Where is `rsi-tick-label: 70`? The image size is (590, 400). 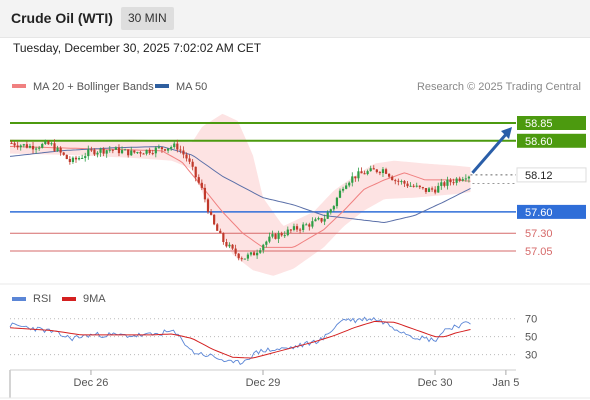 rsi-tick-label: 70 is located at coordinates (531, 320).